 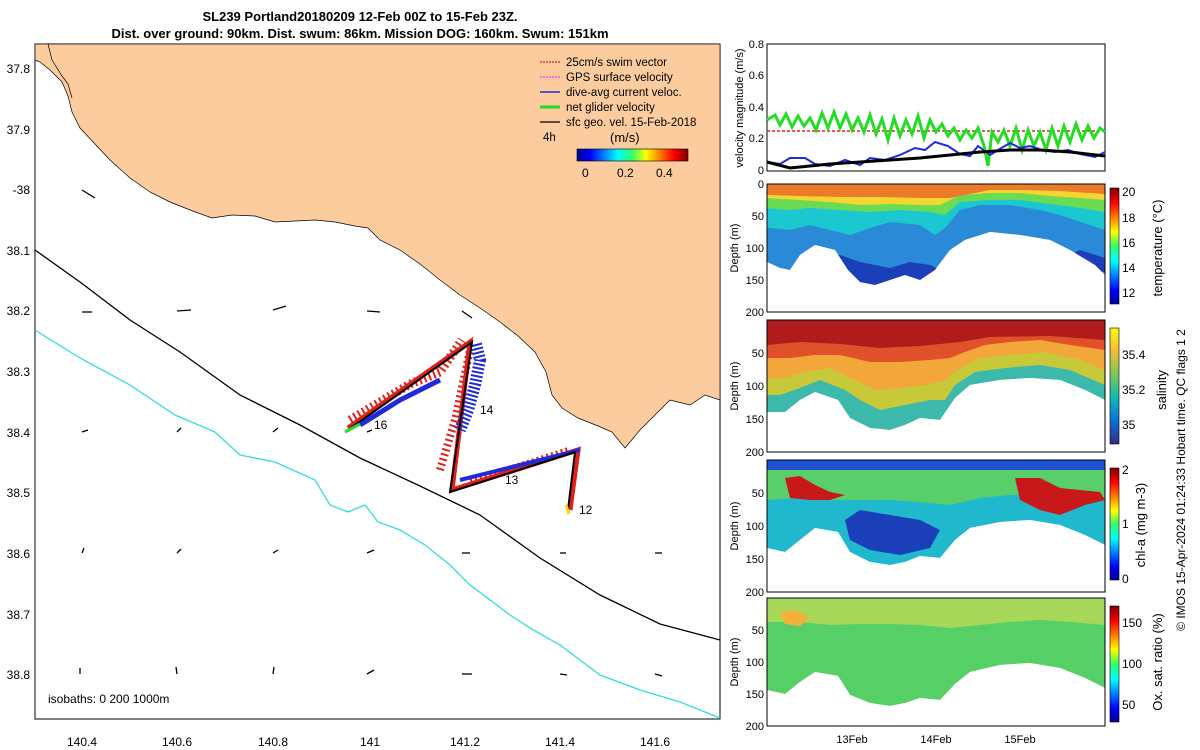 I want to click on chla-panel: 2 1 0 chl-a (mg m-3), so click(x=957, y=526).